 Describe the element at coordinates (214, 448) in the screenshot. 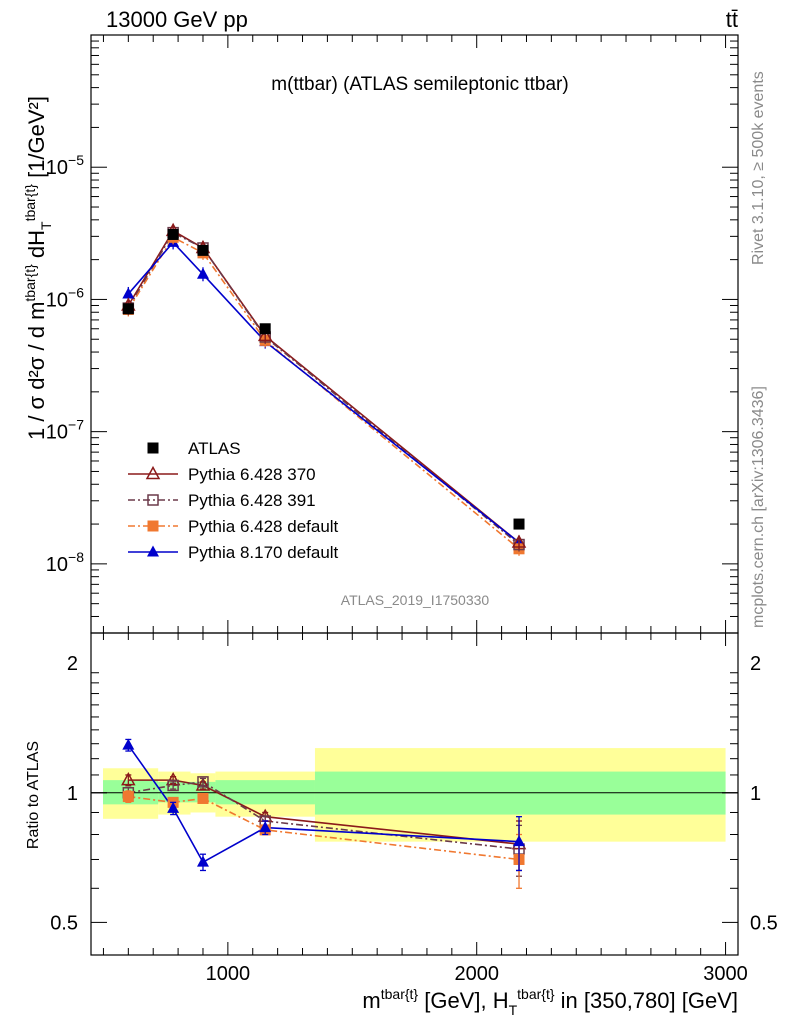

I see `legend-label-atlas: ATLAS` at that location.